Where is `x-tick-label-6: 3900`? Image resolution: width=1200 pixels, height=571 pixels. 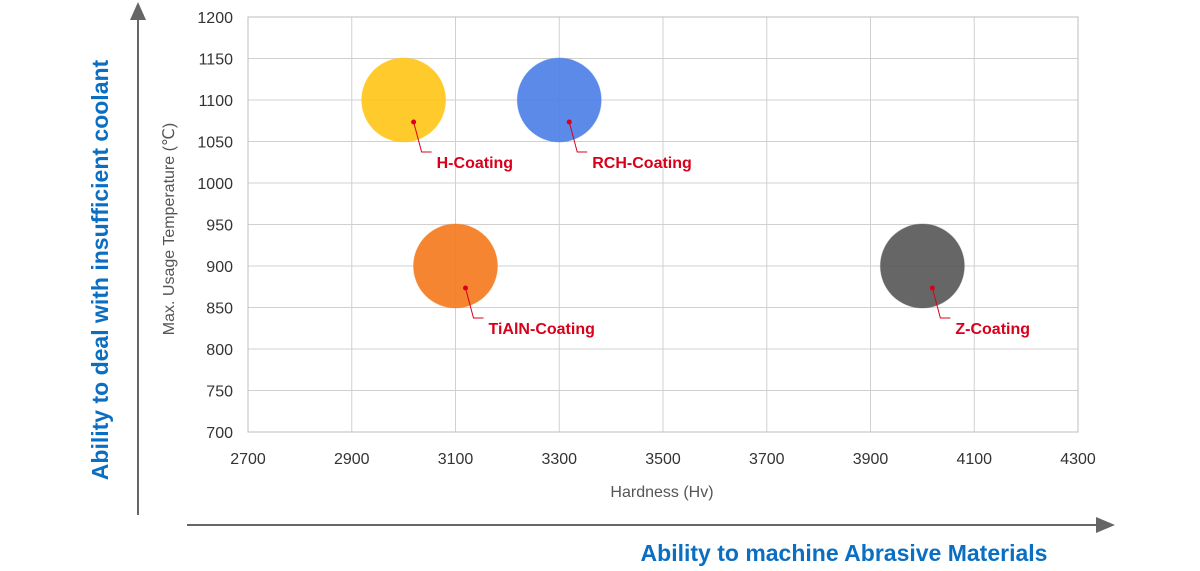
x-tick-label-6: 3900 is located at coordinates (871, 459).